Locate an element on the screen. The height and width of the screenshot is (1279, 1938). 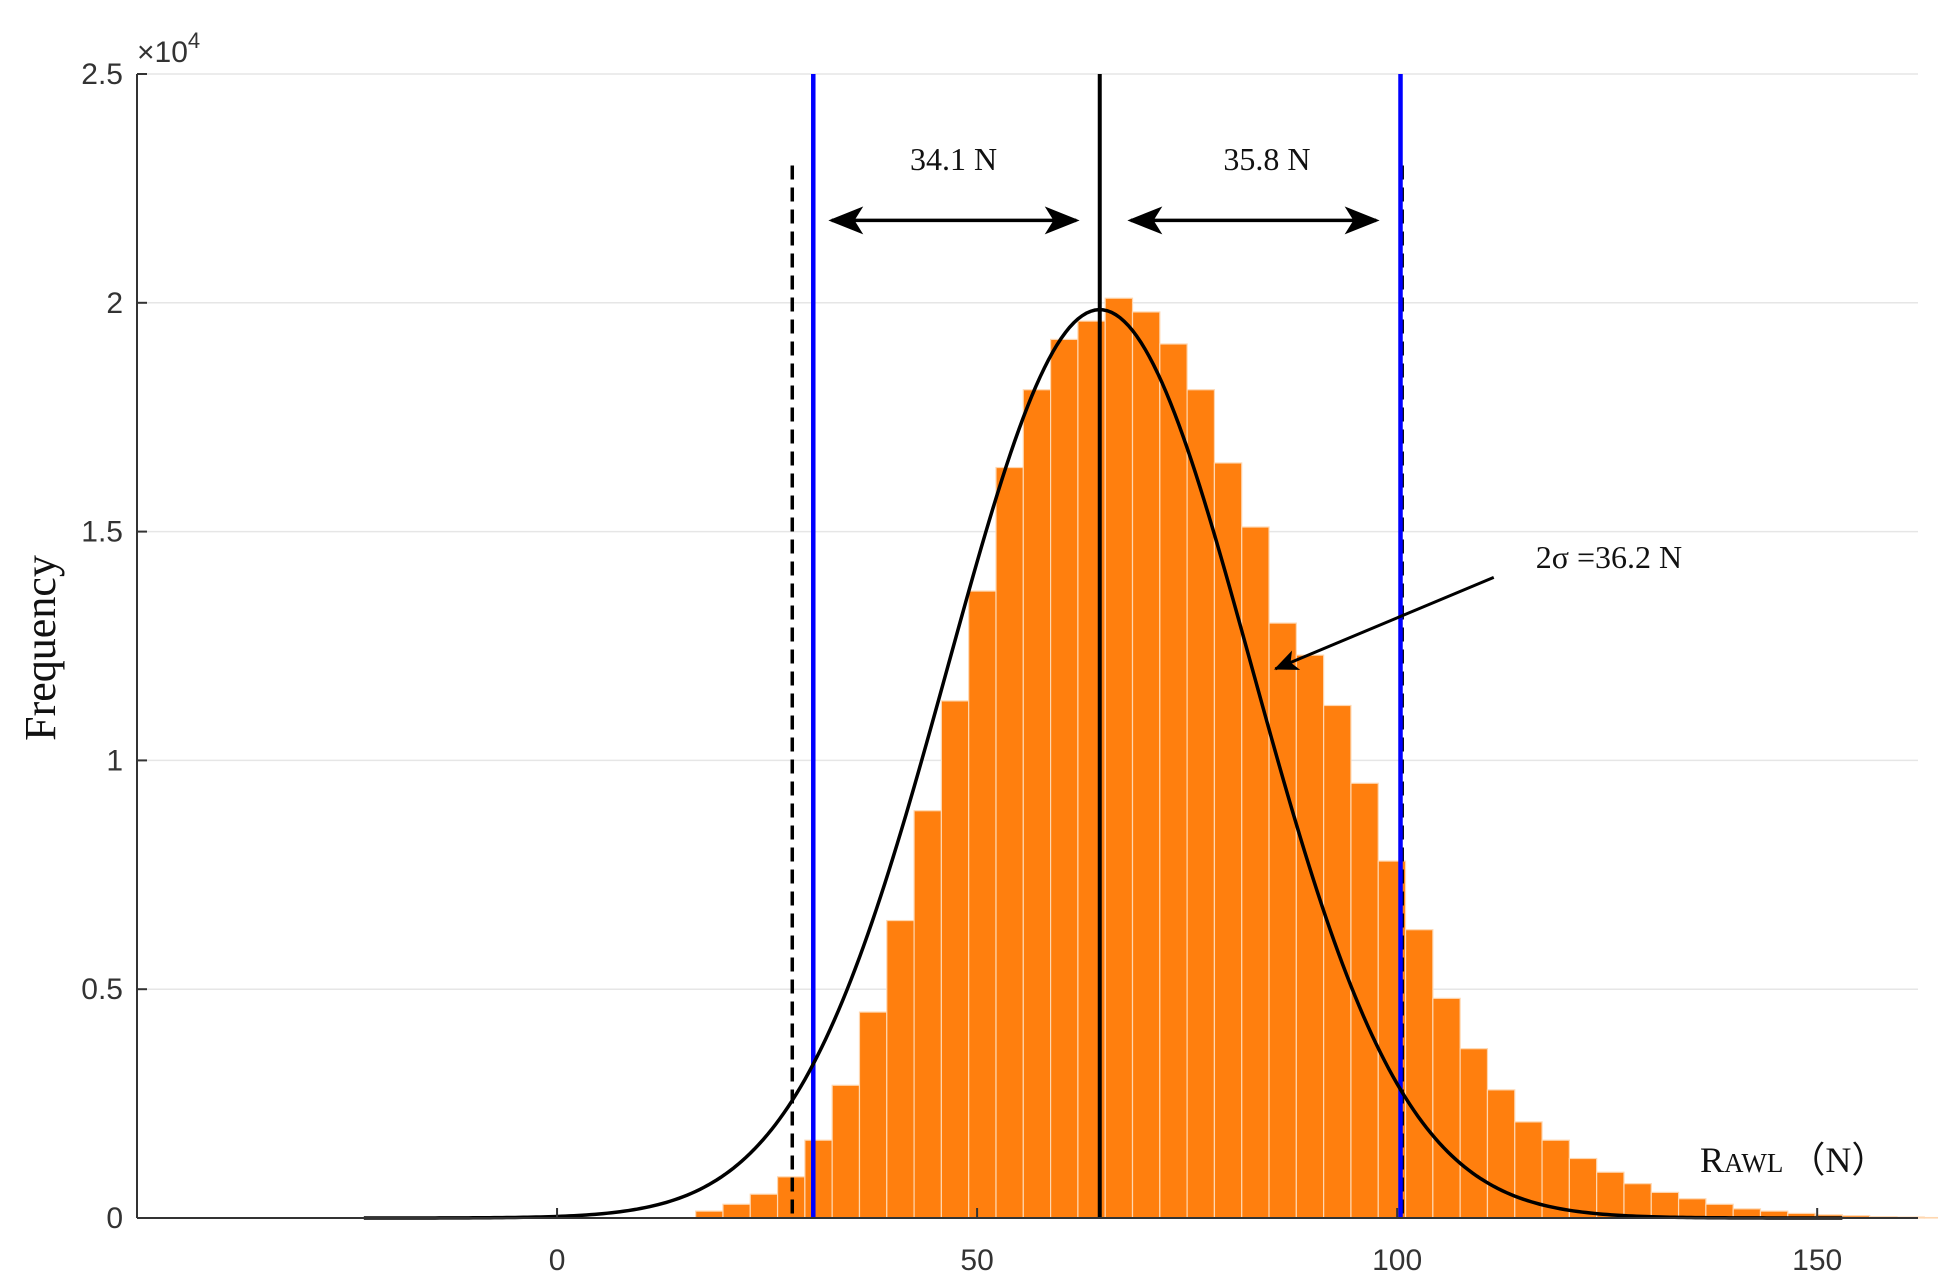
y-tick-label: 2 is located at coordinates (114, 303).